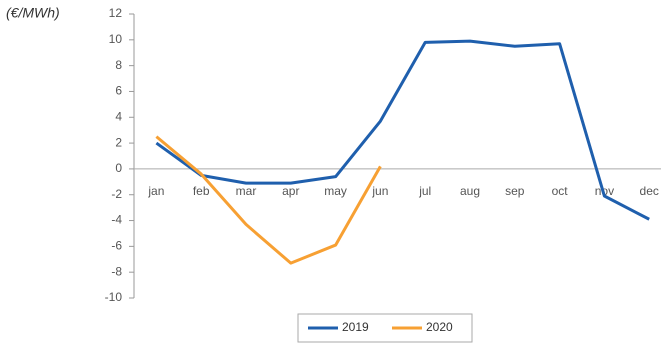  Describe the element at coordinates (470, 191) in the screenshot. I see `x-tick-label: aug` at that location.